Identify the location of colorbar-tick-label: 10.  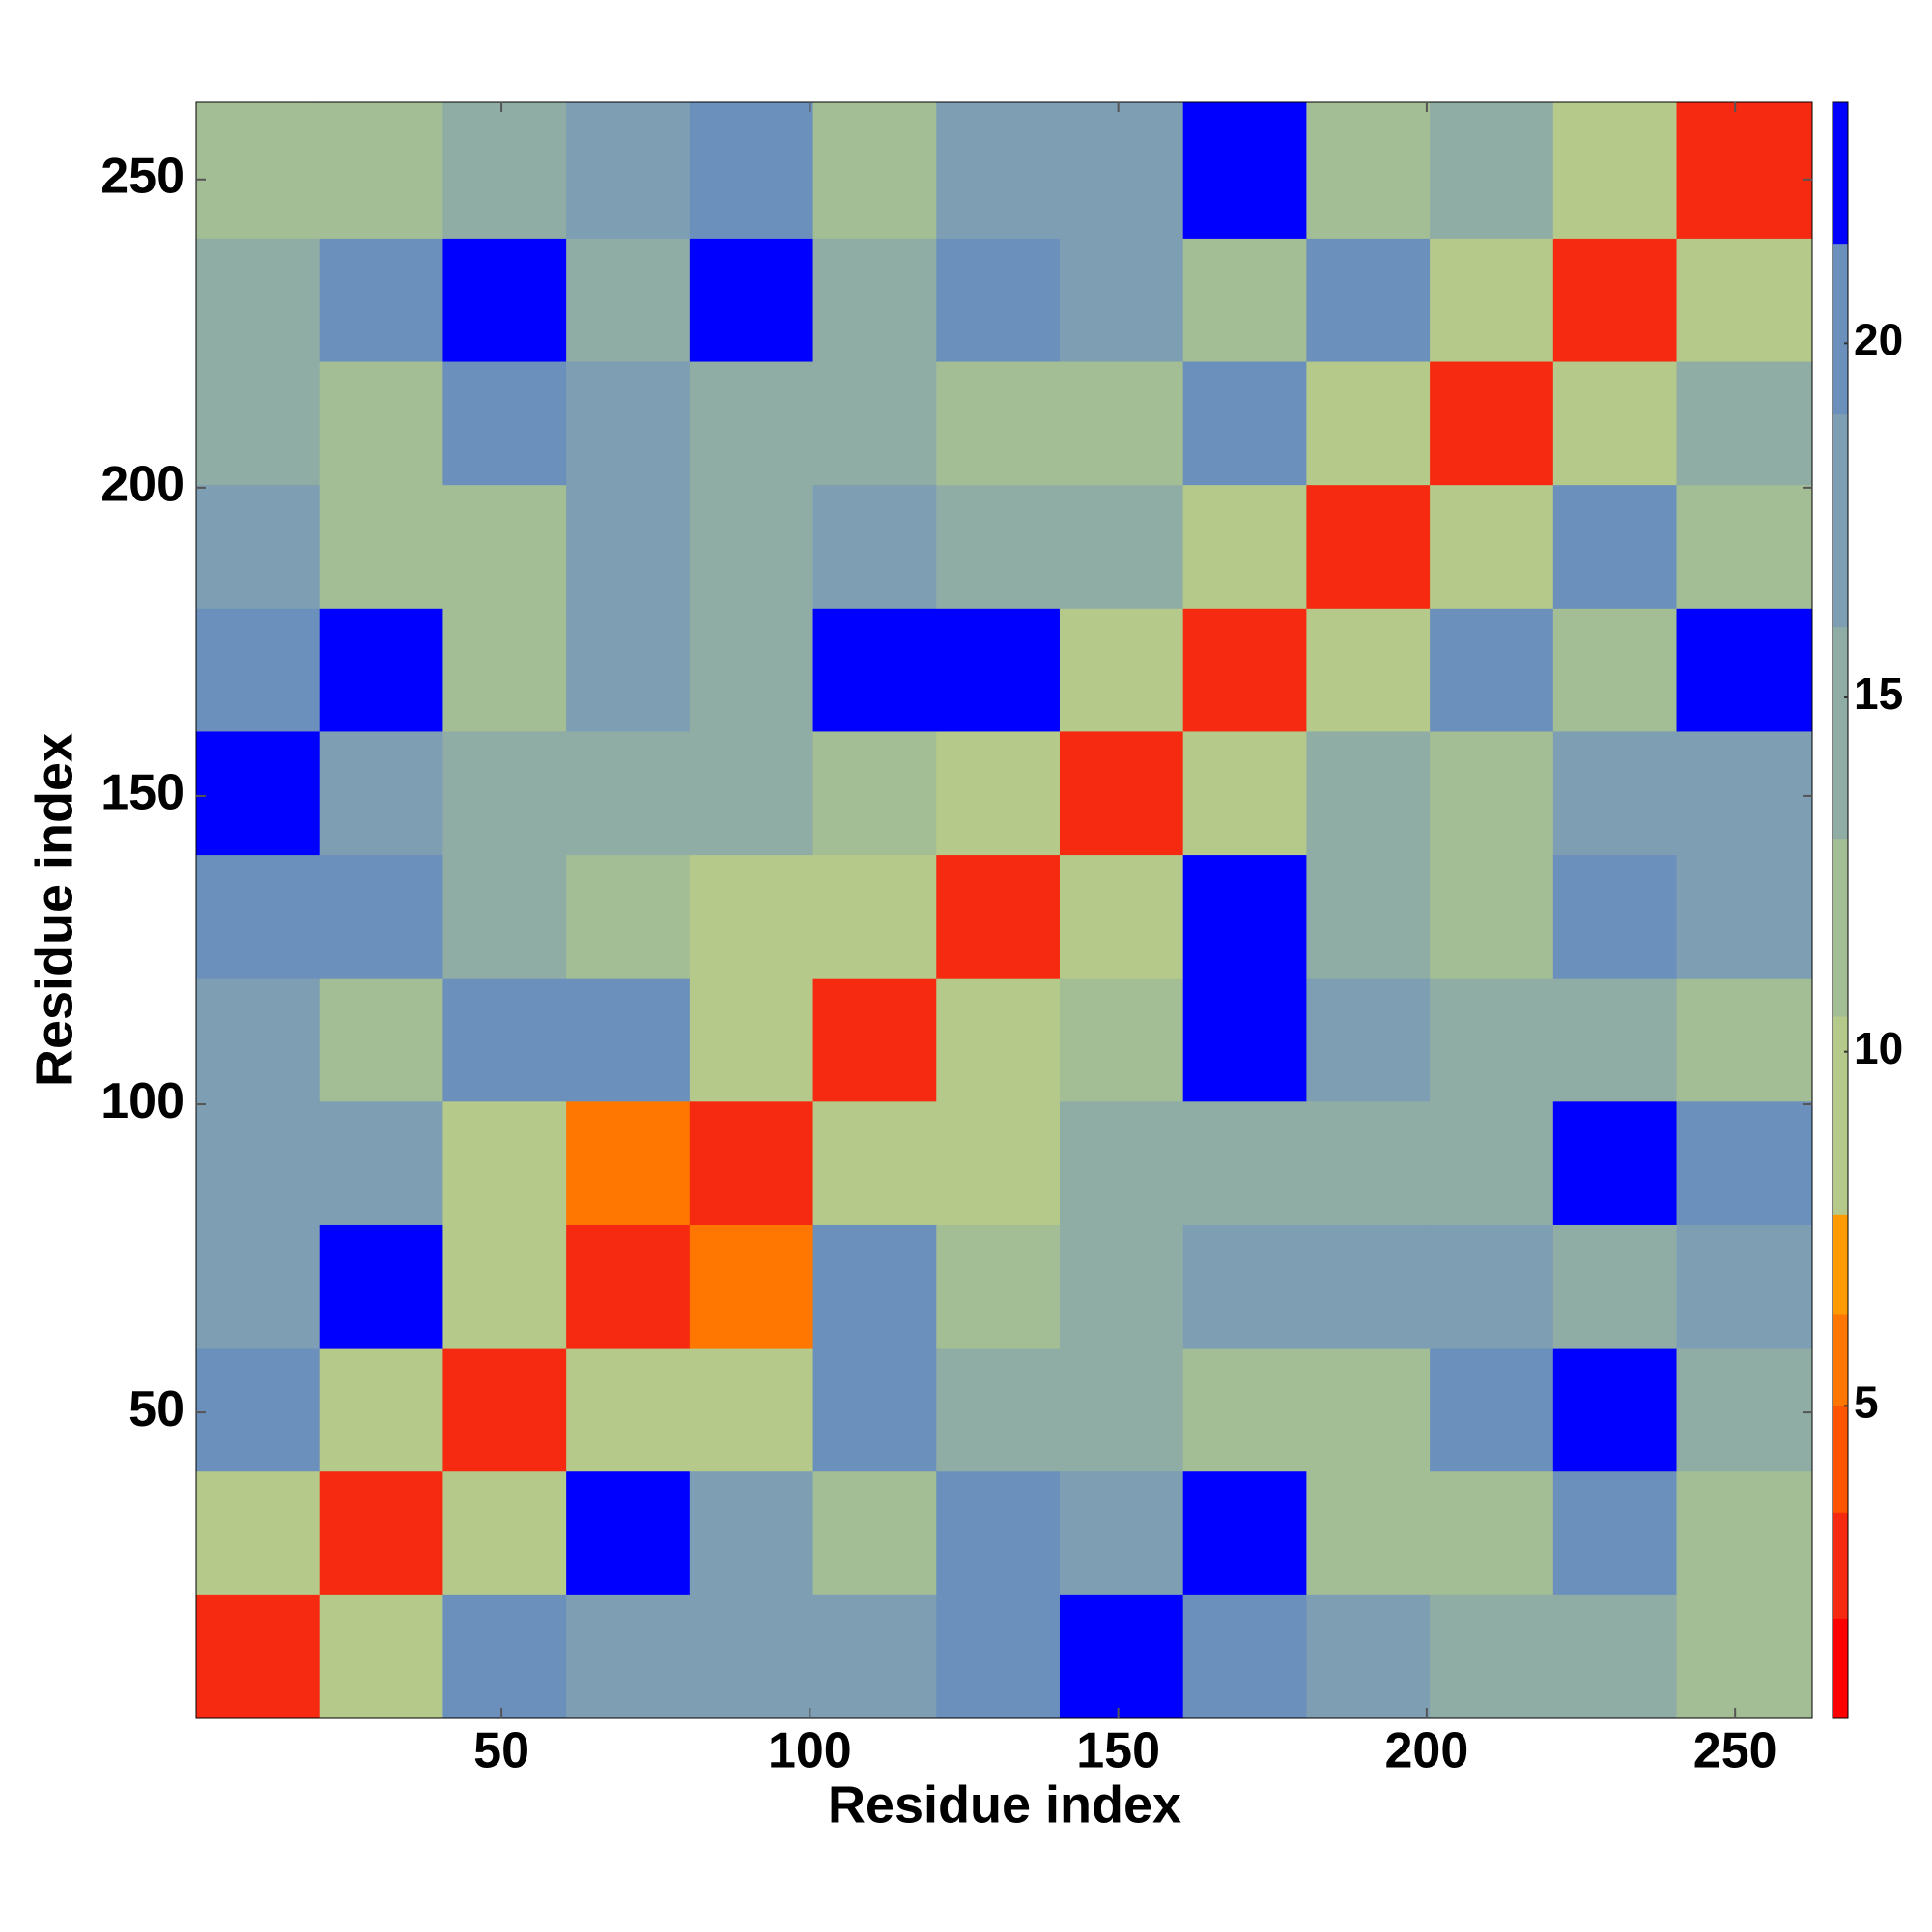
(1878, 1048).